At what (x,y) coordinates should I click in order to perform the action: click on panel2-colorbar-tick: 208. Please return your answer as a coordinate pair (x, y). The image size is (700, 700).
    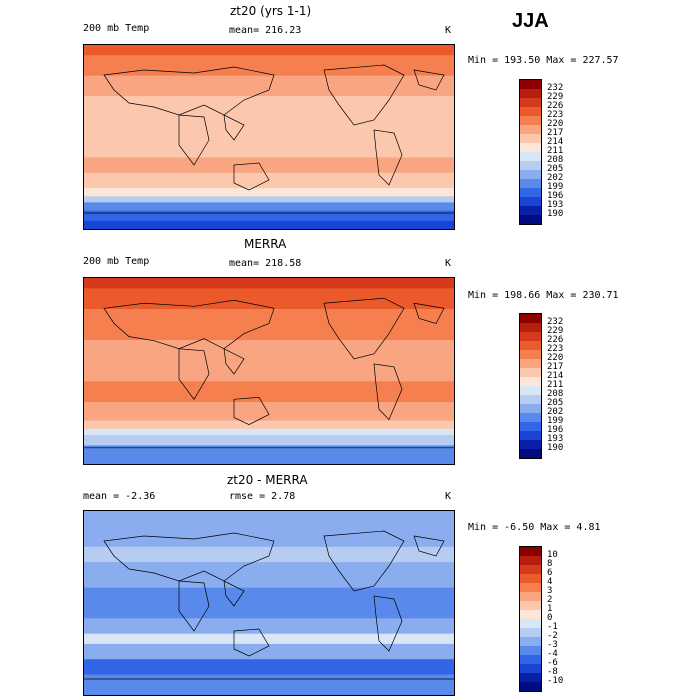
    Looking at the image, I should click on (555, 393).